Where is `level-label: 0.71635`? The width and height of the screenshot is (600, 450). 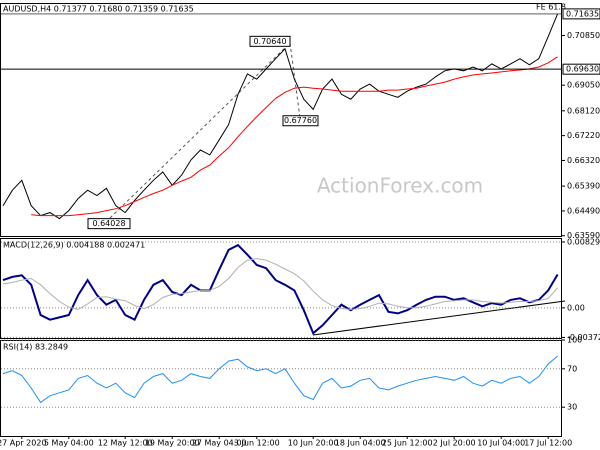
level-label: 0.71635 is located at coordinates (582, 13).